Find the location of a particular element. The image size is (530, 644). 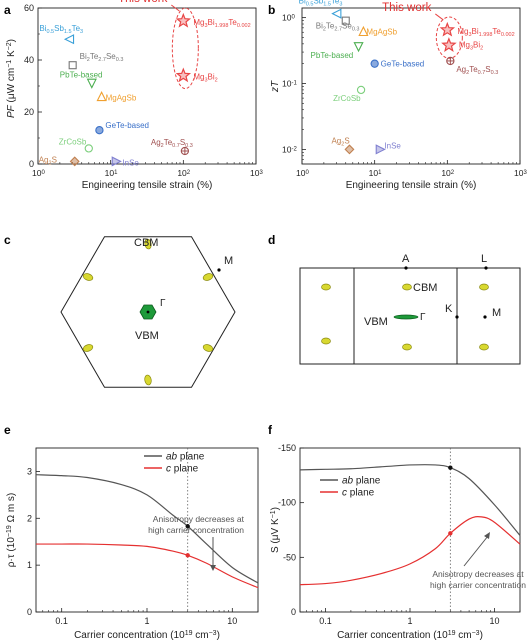

y-tick-exp: -1 is located at coordinates (294, 83).